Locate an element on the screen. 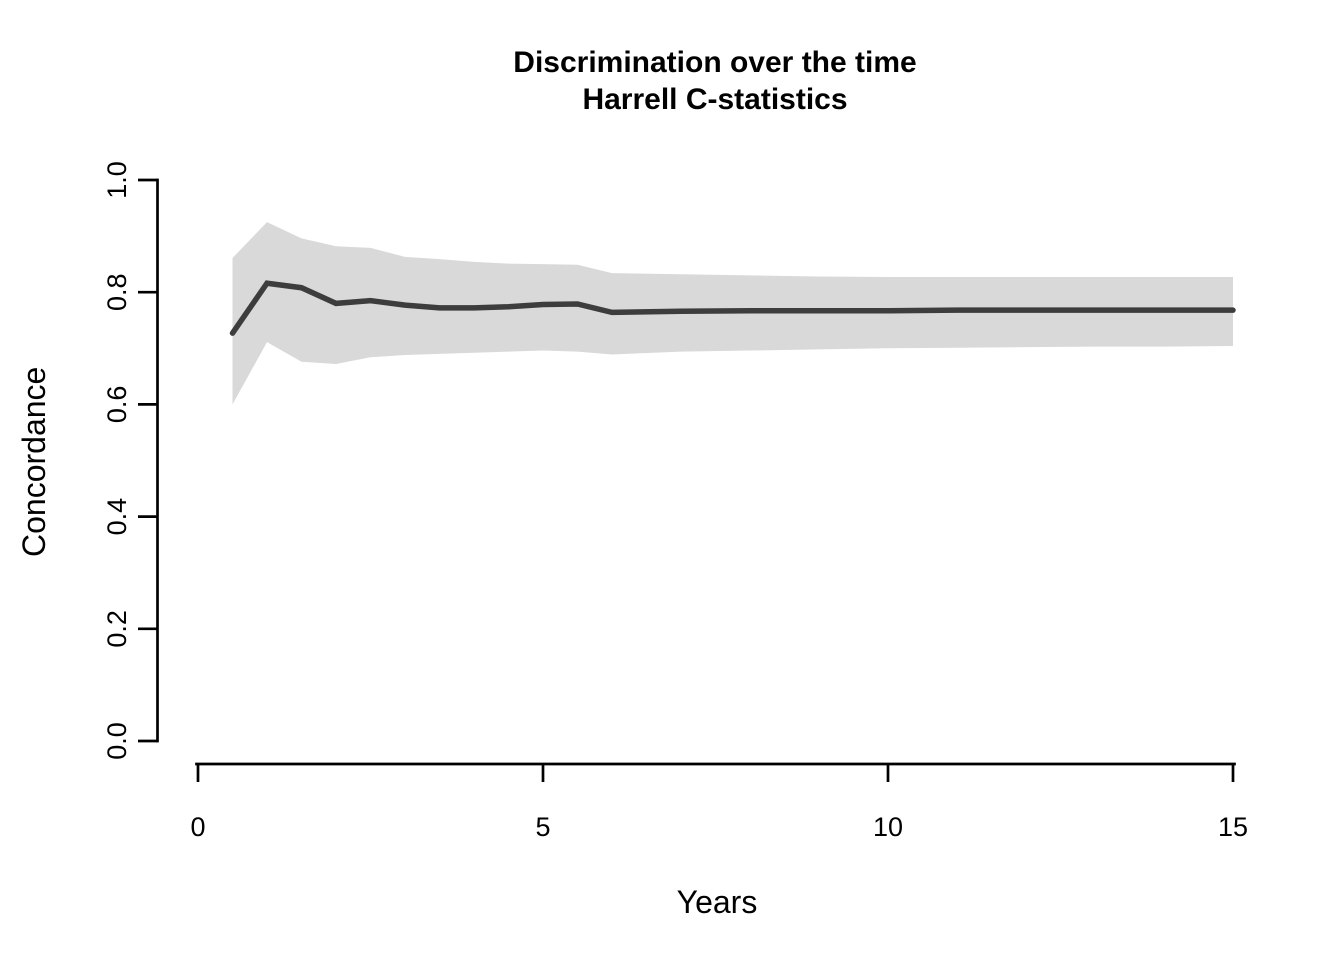  x-axis-tick-label: 0 is located at coordinates (197, 827).